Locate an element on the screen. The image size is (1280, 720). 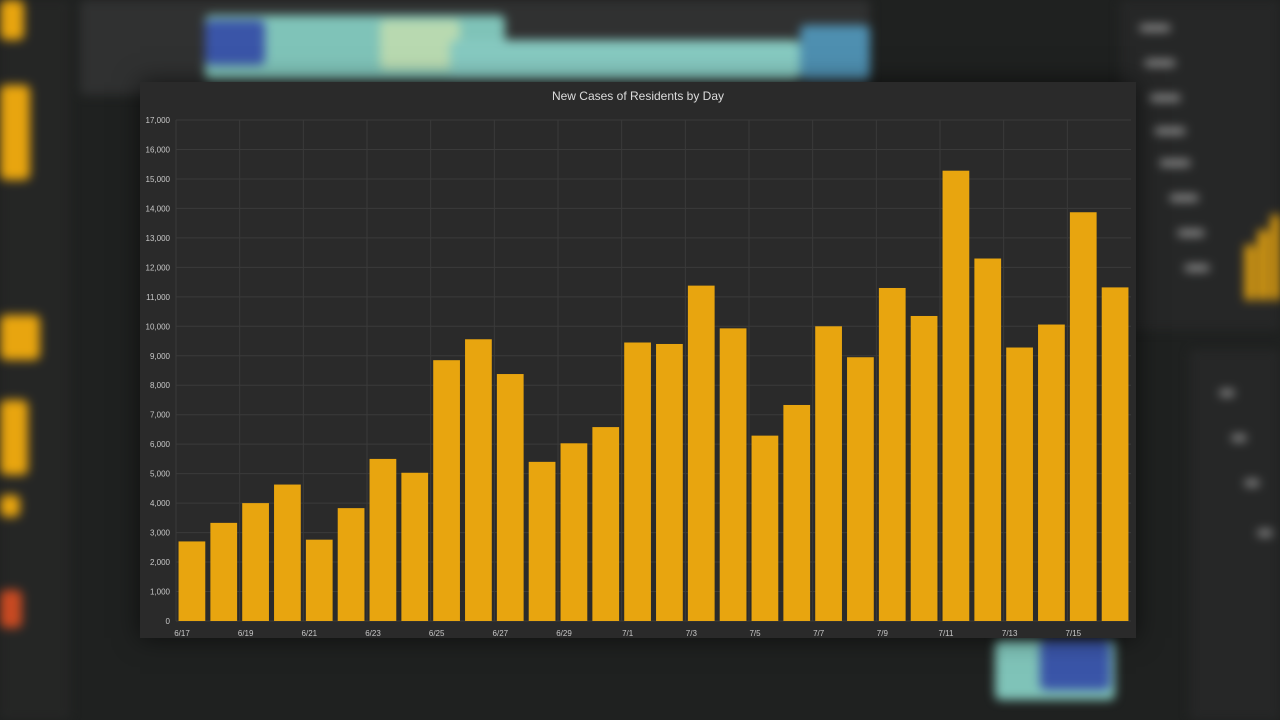
x-tick-label: 6/17 is located at coordinates (182, 633).